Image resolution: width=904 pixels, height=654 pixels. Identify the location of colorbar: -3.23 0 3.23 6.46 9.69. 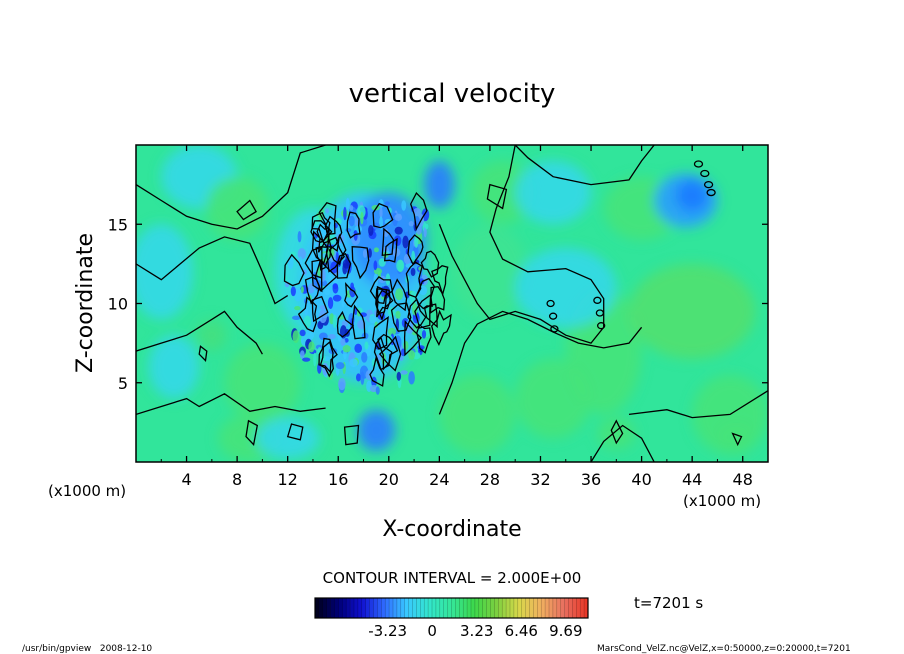
(451, 618).